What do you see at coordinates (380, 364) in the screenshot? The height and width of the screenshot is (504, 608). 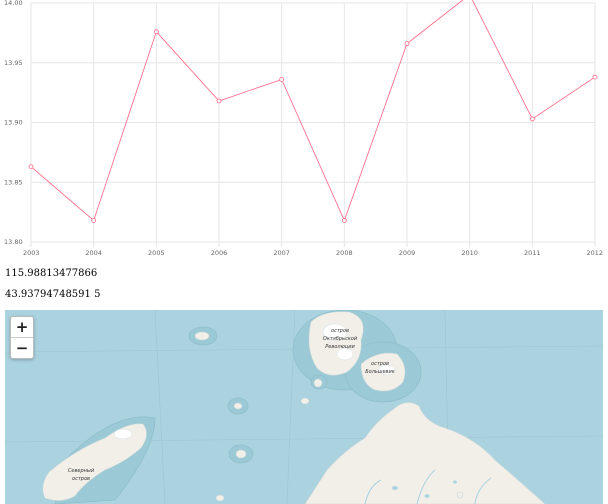 I see `map-label-bolshevik: остров` at bounding box center [380, 364].